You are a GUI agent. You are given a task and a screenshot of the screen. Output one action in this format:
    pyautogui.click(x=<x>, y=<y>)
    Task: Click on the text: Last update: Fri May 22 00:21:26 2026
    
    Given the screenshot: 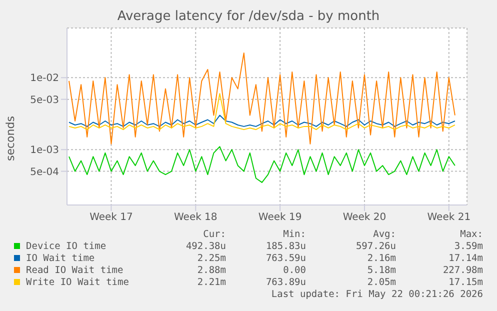 What is the action you would take?
    pyautogui.click(x=377, y=294)
    